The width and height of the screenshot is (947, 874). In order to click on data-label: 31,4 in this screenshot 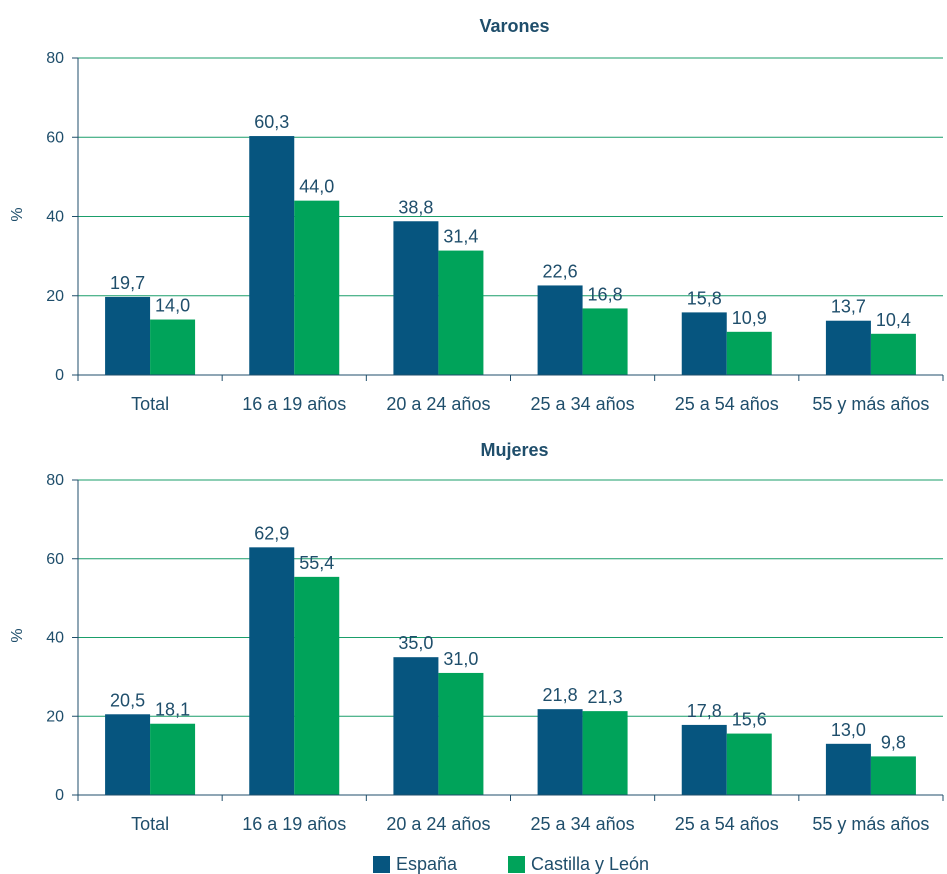, I will do `click(460, 237)`.